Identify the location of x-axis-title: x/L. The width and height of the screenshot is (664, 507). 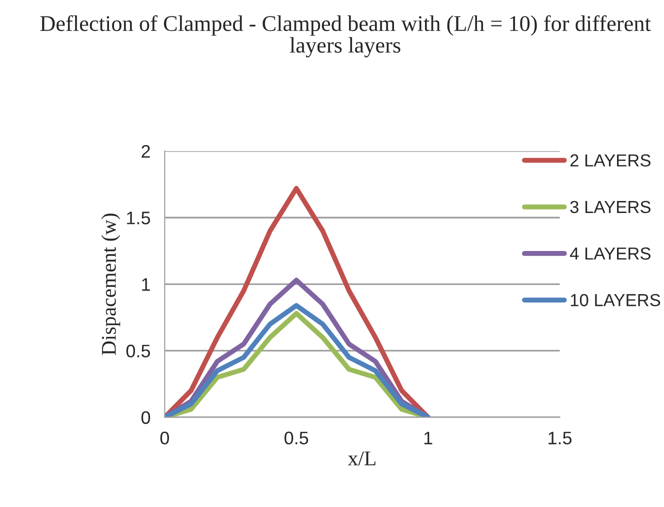
(362, 458).